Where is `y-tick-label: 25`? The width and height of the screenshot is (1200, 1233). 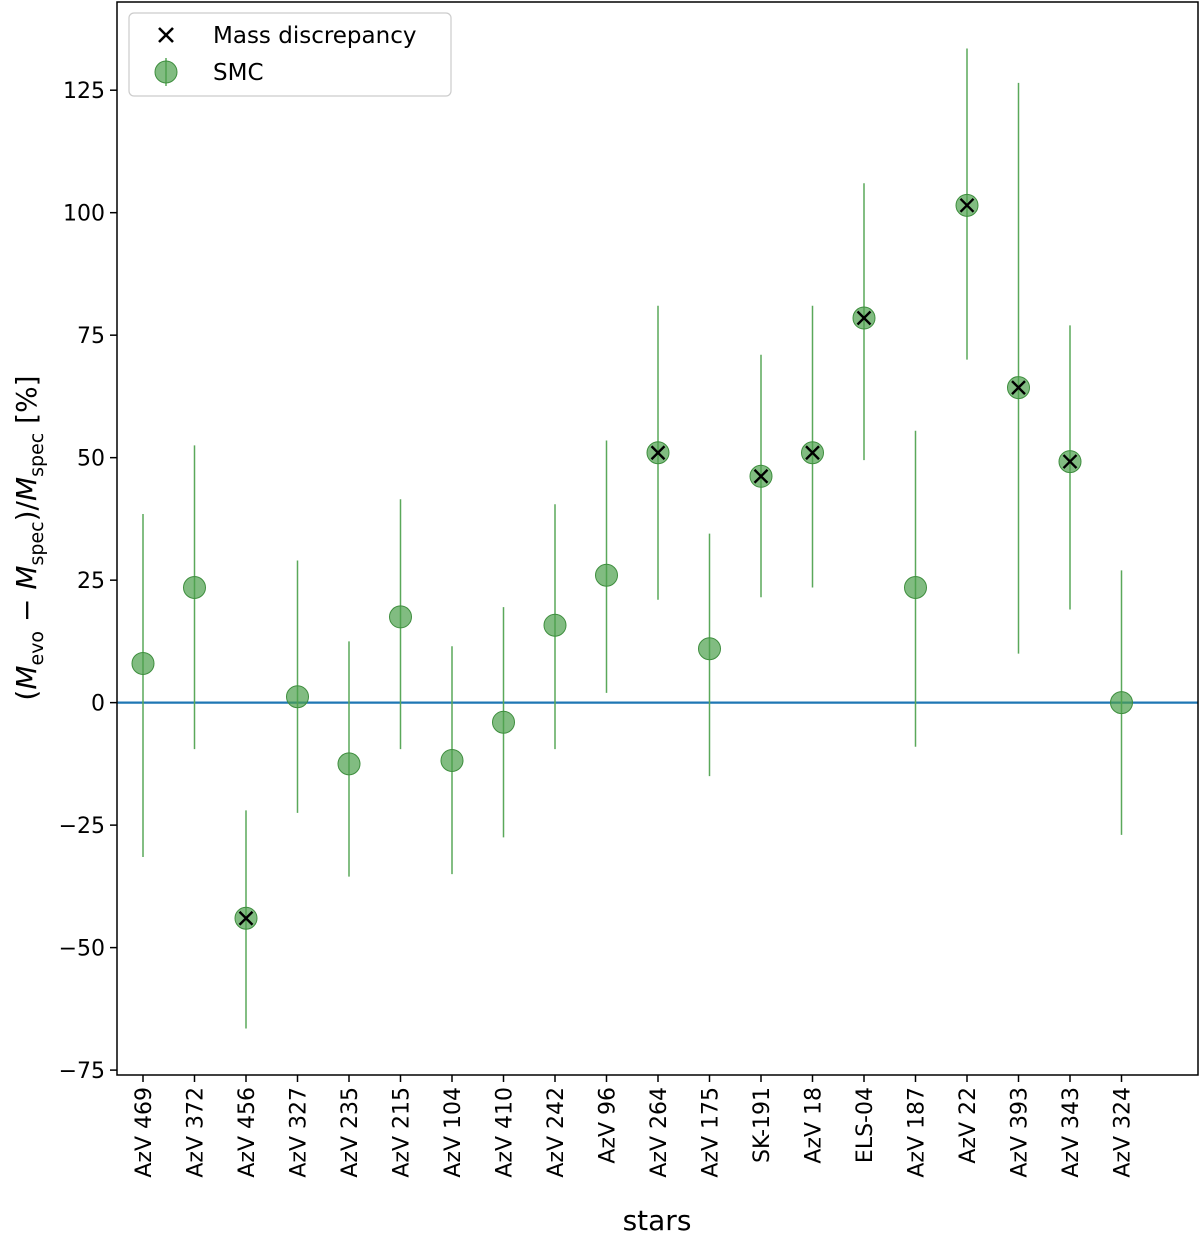 y-tick-label: 25 is located at coordinates (91, 581).